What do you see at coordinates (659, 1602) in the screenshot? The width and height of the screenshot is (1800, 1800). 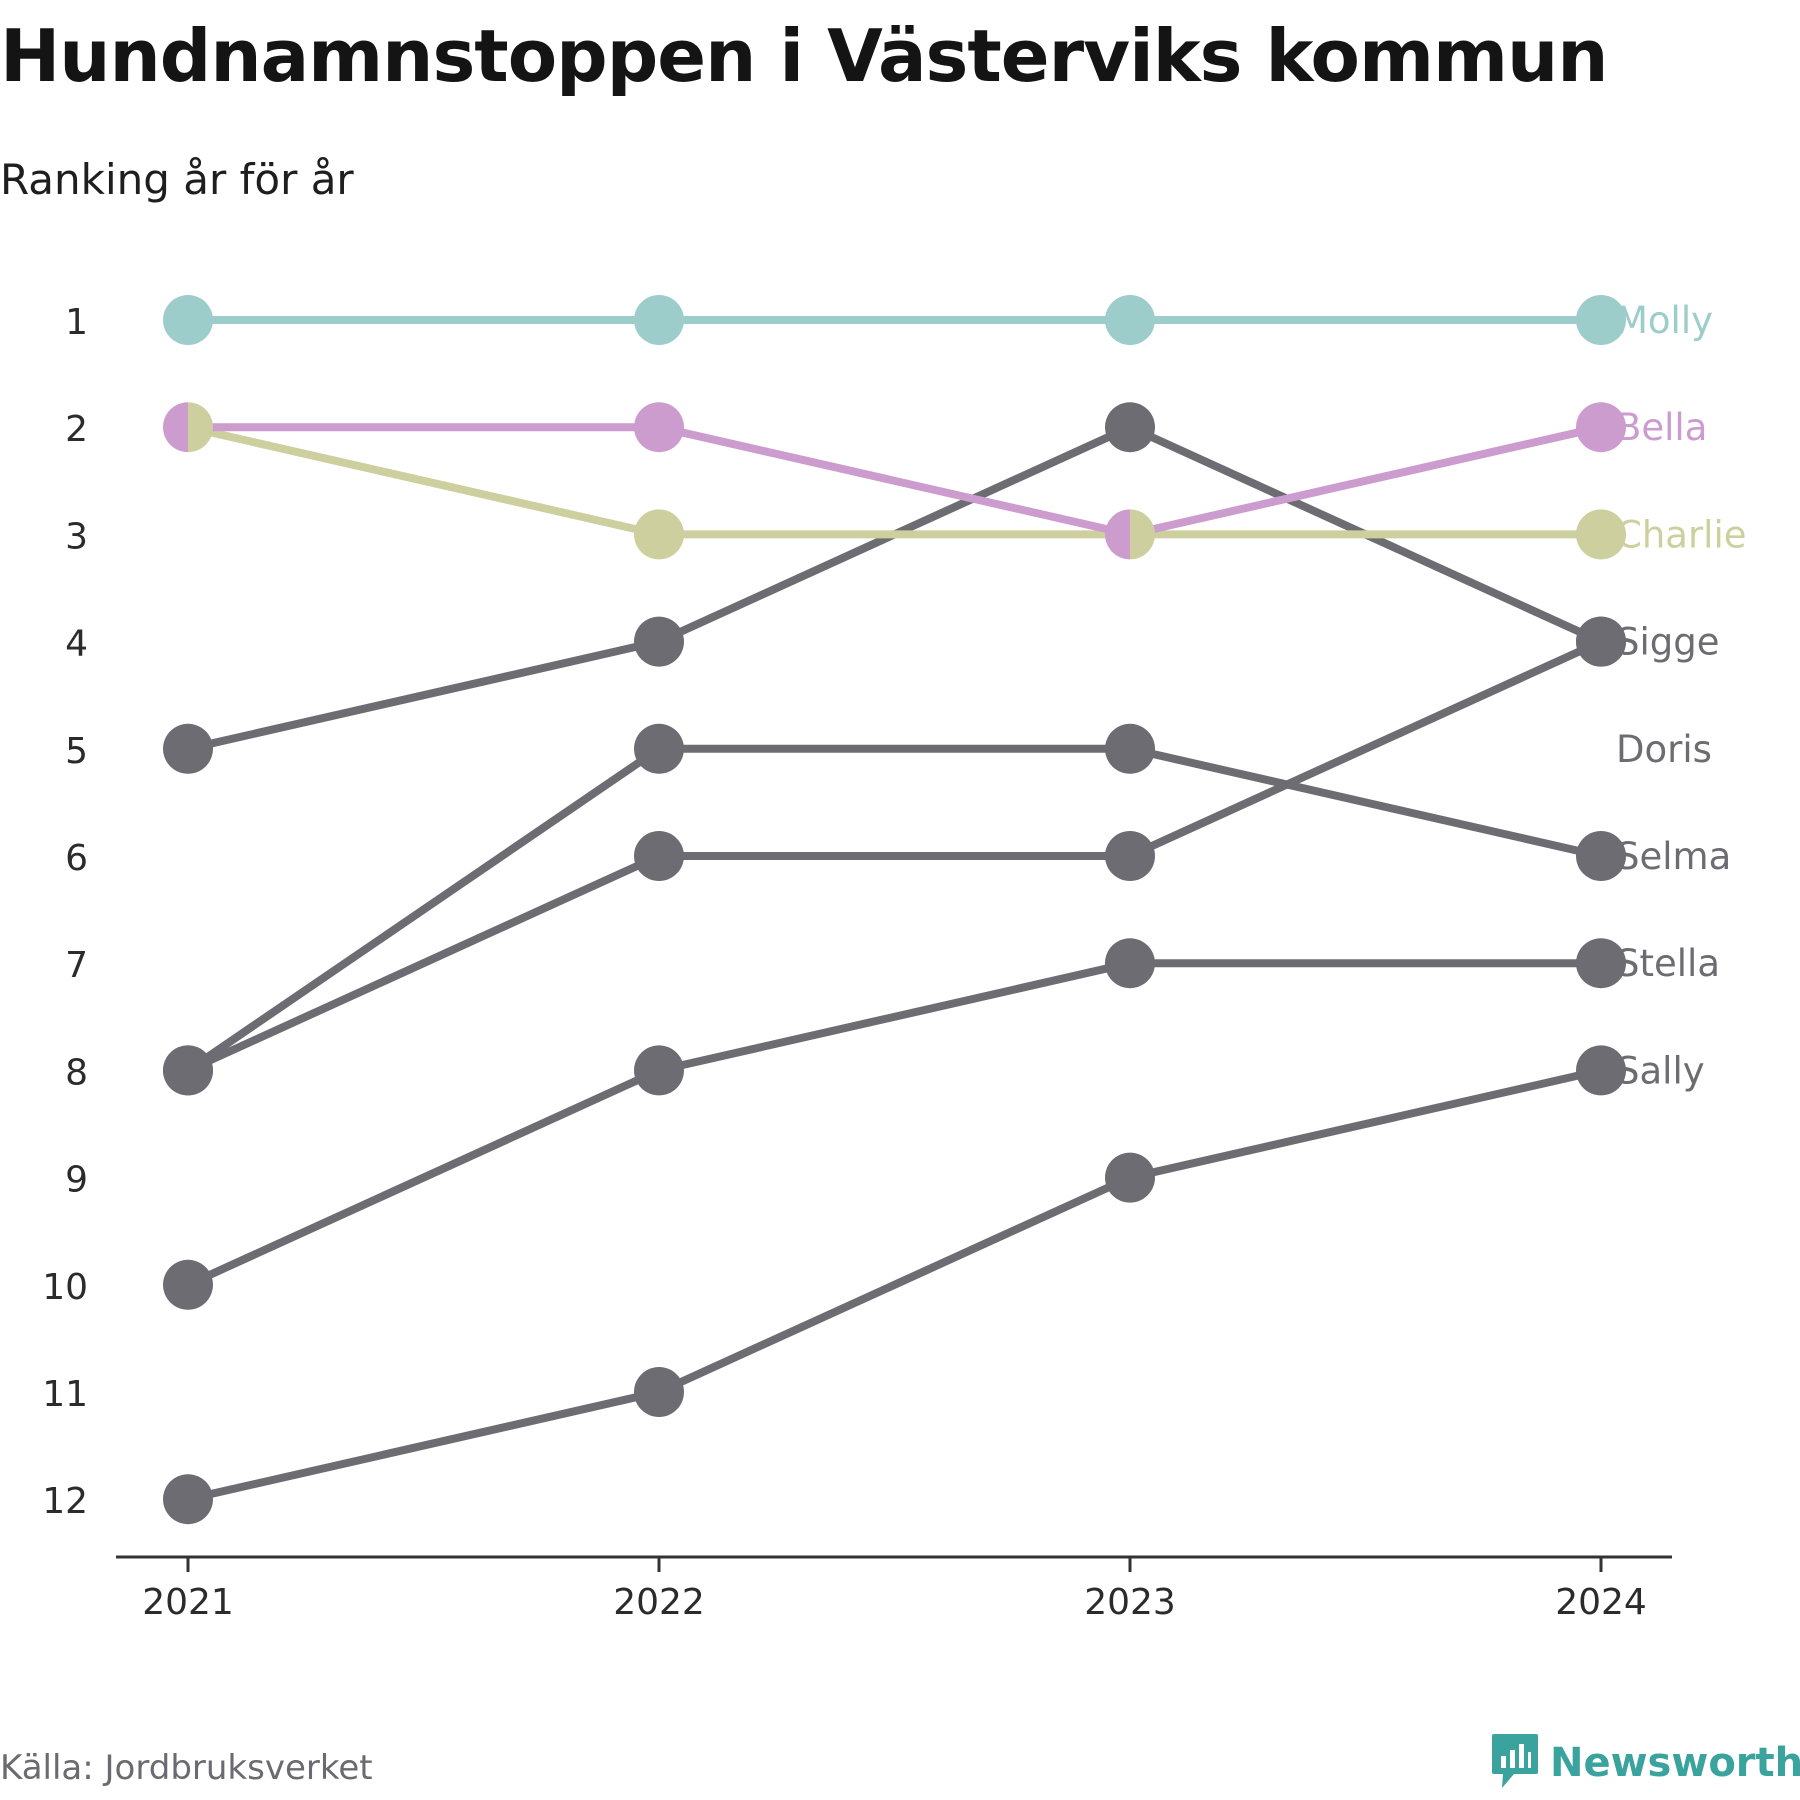 I see `x-tick-label: 2022` at bounding box center [659, 1602].